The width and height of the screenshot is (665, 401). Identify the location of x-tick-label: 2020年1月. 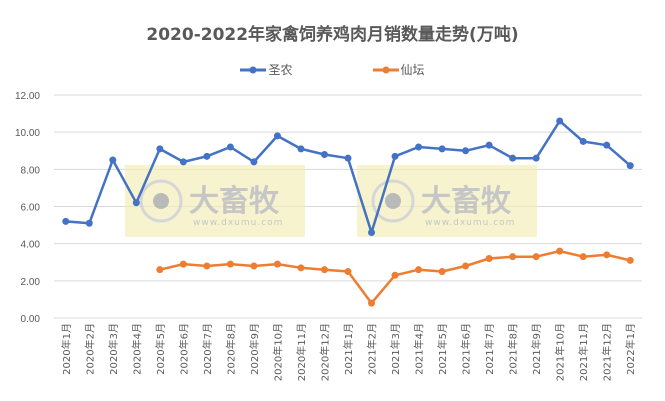
(66, 349).